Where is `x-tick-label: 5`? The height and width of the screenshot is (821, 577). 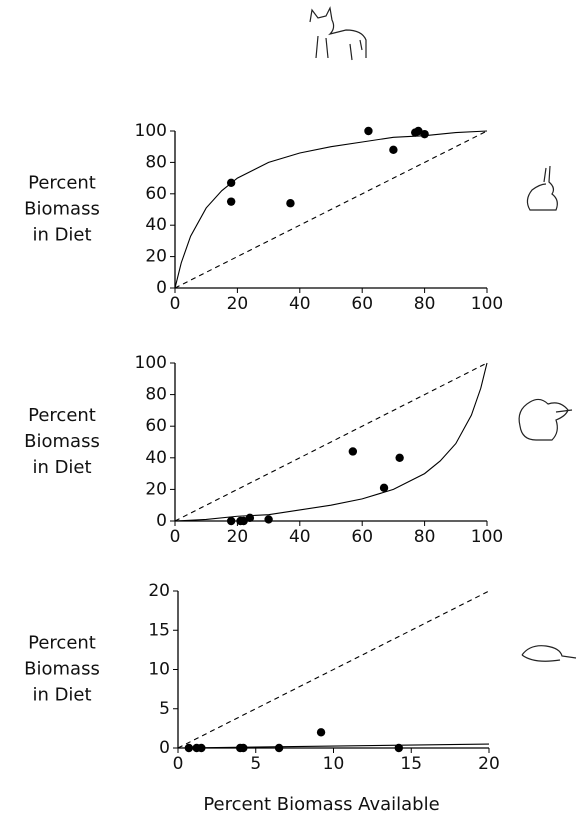 x-tick-label: 5 is located at coordinates (255, 764).